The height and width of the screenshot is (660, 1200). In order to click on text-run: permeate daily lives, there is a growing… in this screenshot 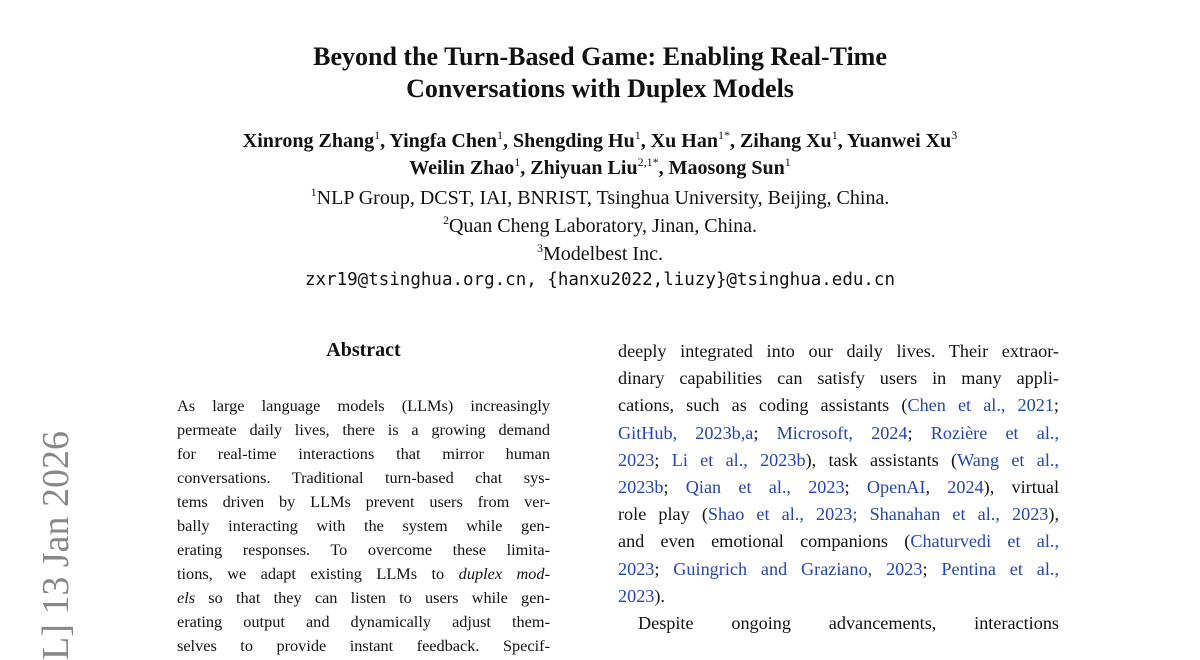, I will do `click(363, 429)`.